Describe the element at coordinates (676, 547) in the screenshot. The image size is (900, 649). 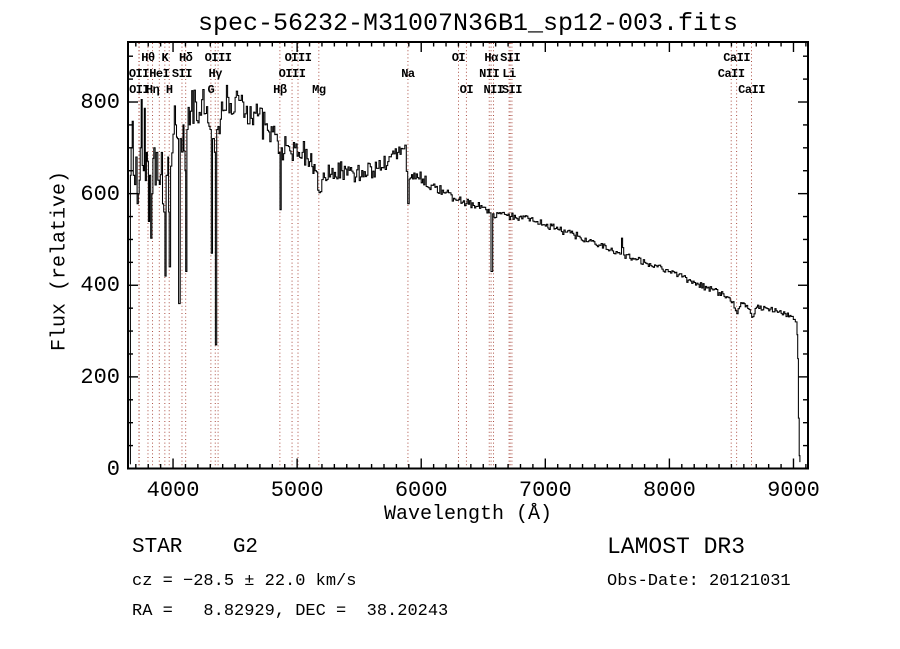
I see `survey-text: LAMOST DR3` at that location.